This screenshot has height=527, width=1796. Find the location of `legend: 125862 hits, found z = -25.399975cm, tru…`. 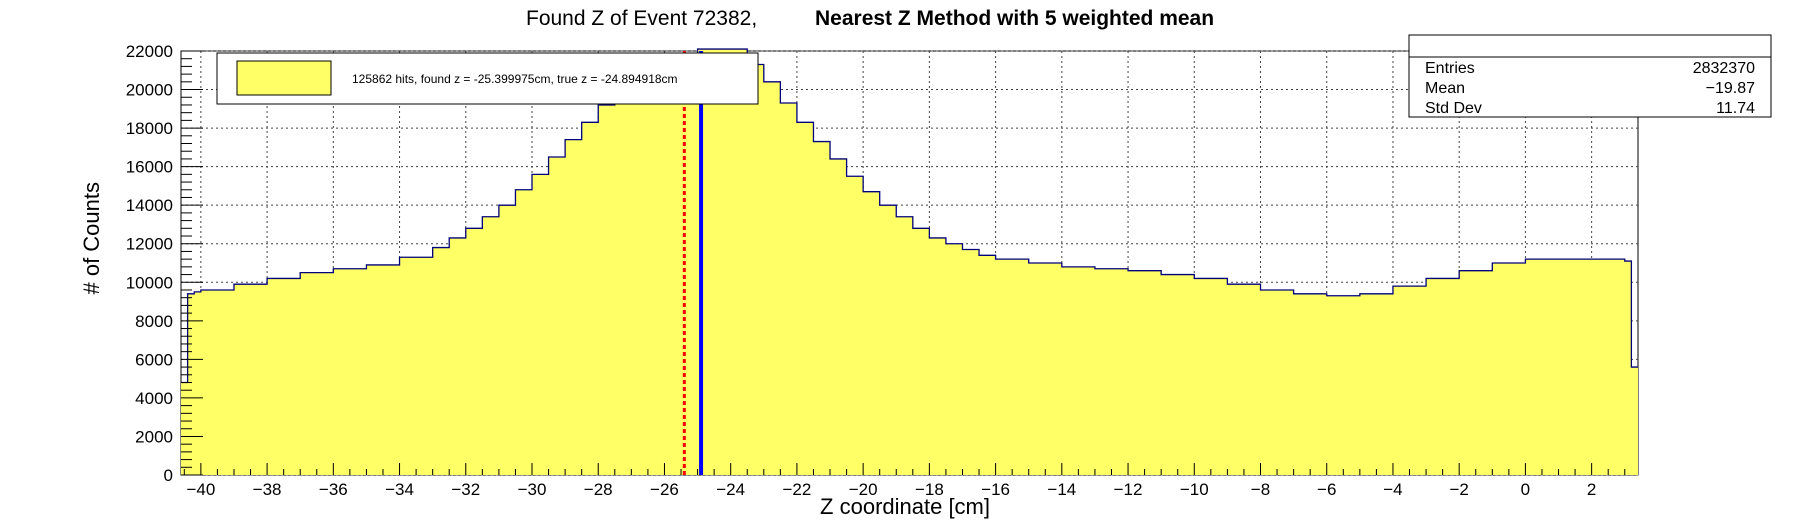

legend: 125862 hits, found z = -25.399975cm, tru… is located at coordinates (487, 78).